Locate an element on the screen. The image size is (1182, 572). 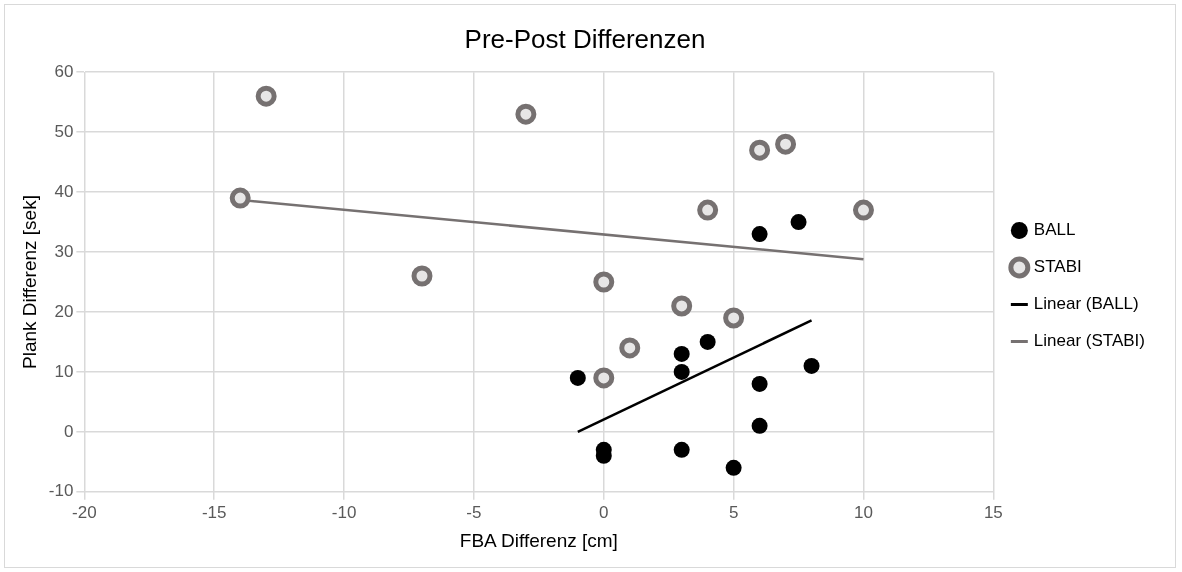
legend-label: BALL is located at coordinates (1054, 230).